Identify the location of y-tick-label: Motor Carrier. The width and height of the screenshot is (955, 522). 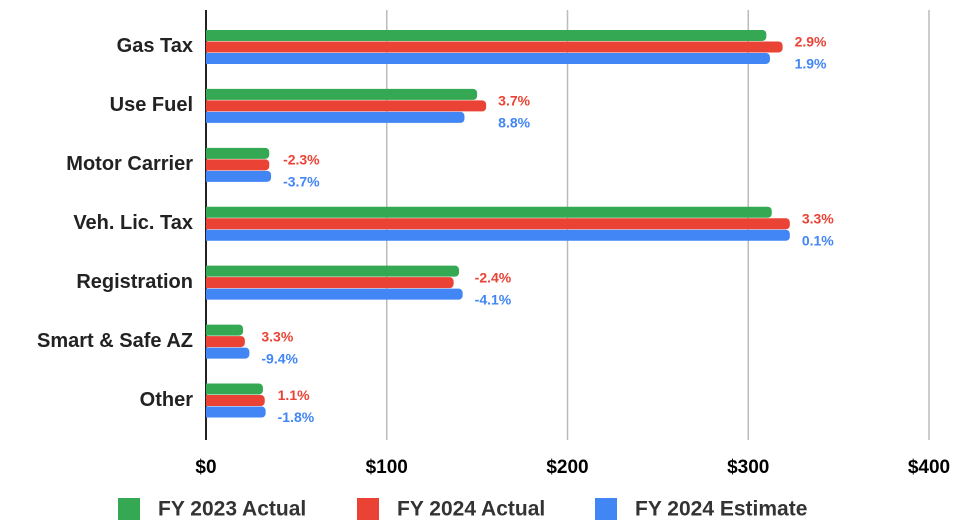
(129, 164).